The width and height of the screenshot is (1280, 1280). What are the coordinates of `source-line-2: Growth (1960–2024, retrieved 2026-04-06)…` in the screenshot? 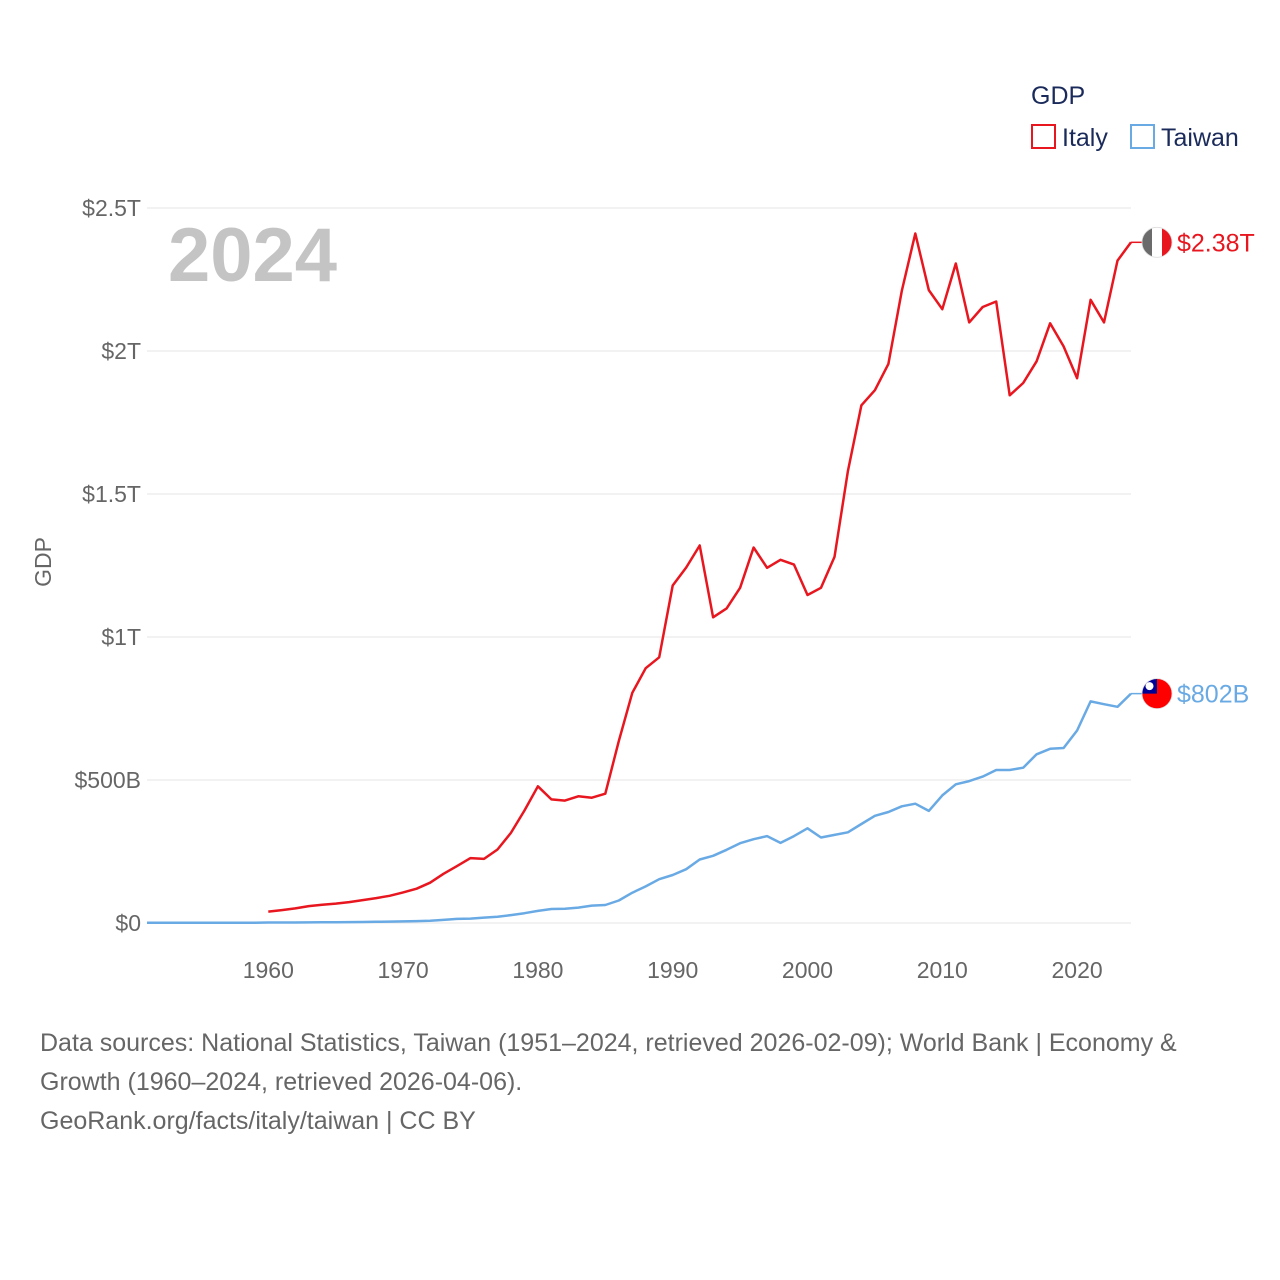 It's located at (281, 1082).